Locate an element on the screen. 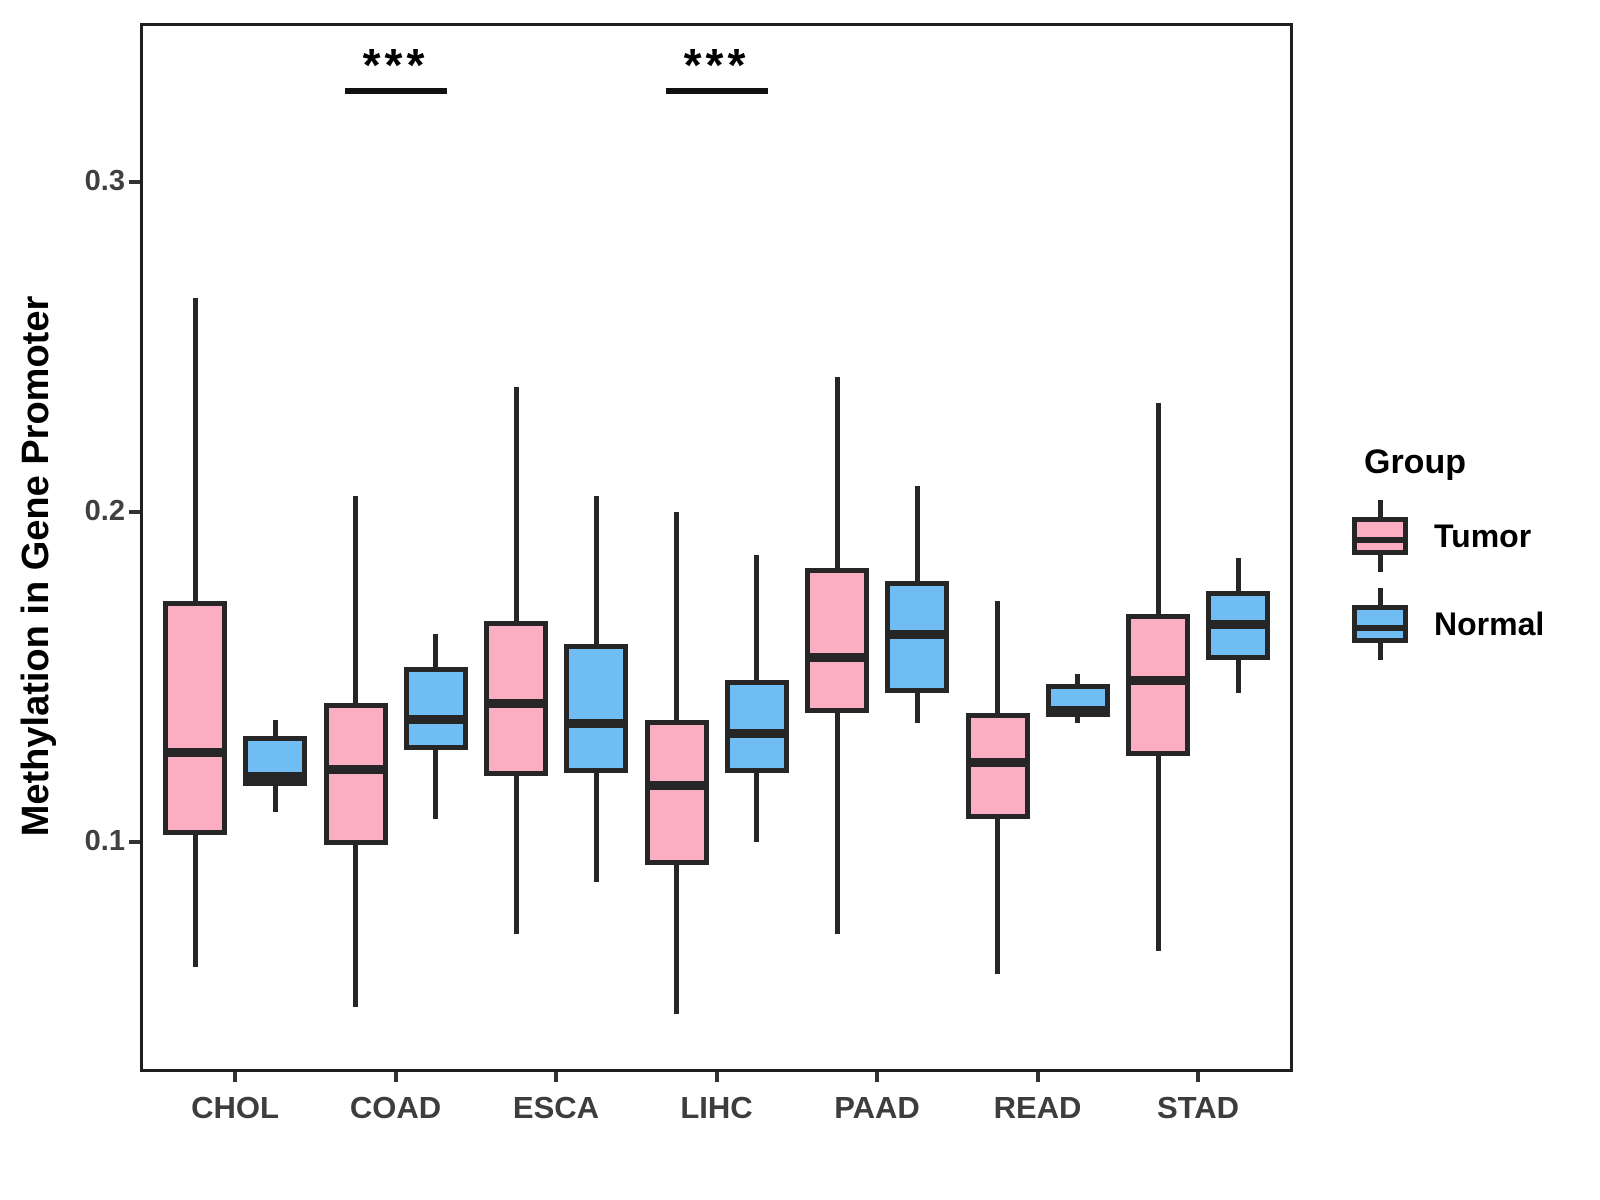 The image size is (1600, 1200). box-normal-ESCA is located at coordinates (596, 708).